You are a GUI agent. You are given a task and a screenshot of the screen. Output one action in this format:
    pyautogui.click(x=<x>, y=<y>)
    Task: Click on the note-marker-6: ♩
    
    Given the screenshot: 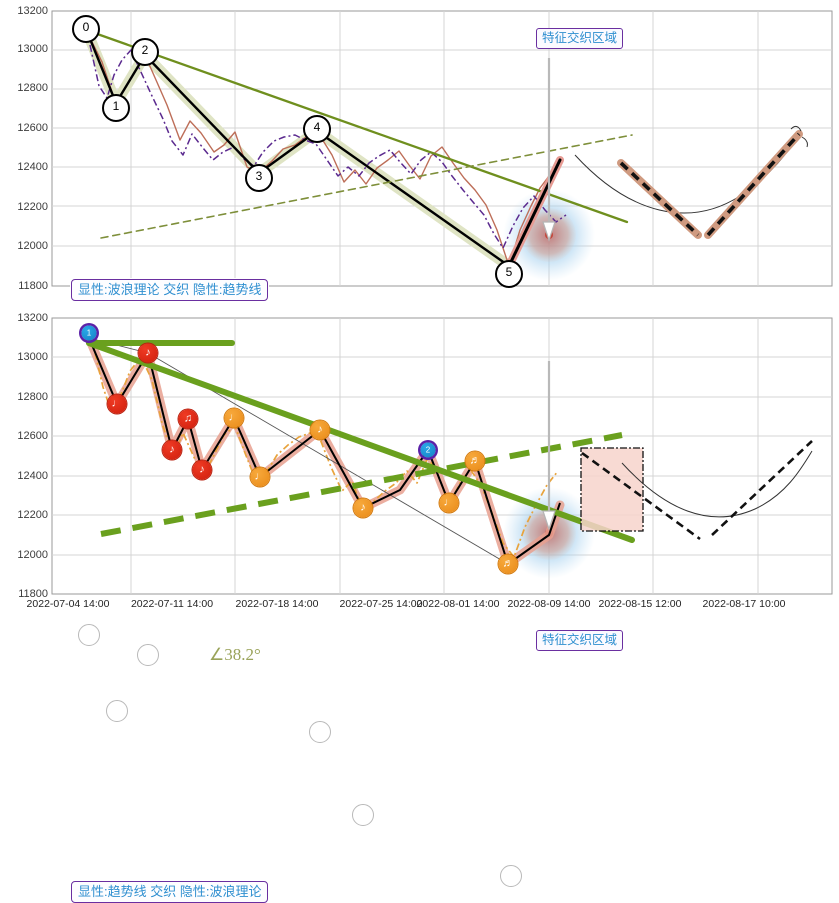 What is the action you would take?
    pyautogui.click(x=234, y=418)
    